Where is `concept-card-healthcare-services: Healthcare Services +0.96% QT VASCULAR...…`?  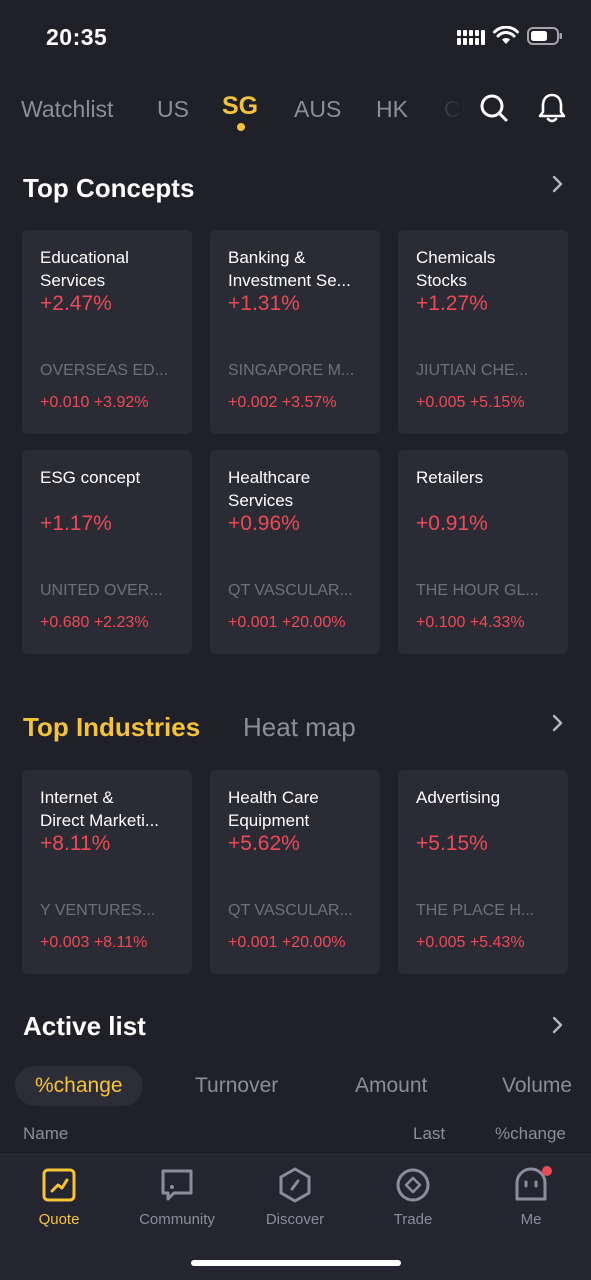
concept-card-healthcare-services: Healthcare Services +0.96% QT VASCULAR...… is located at coordinates (295, 552).